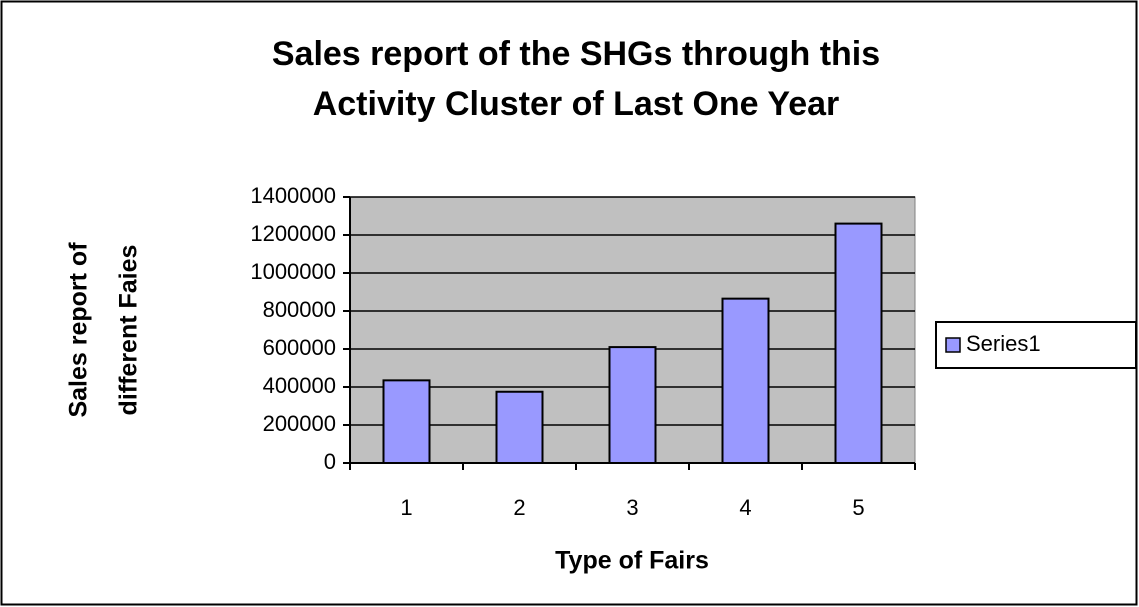 Image resolution: width=1139 pixels, height=607 pixels. What do you see at coordinates (299, 423) in the screenshot?
I see `y-tick-label: 200000` at bounding box center [299, 423].